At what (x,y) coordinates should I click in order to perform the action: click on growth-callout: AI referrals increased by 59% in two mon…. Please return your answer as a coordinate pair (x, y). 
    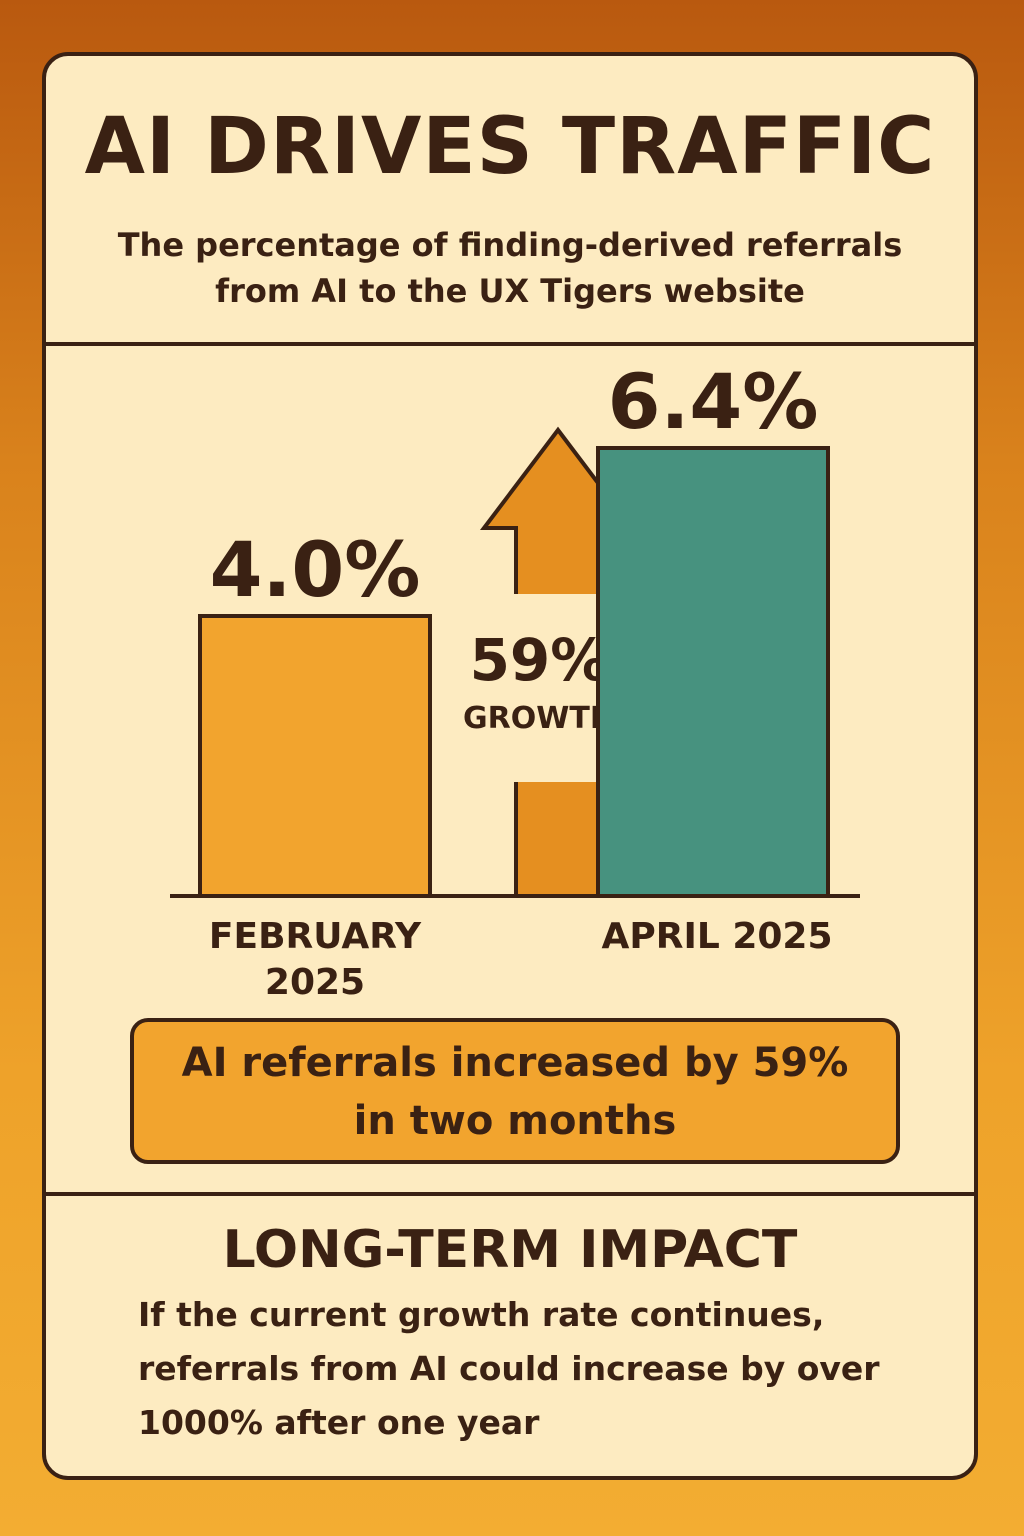
    Looking at the image, I should click on (515, 1091).